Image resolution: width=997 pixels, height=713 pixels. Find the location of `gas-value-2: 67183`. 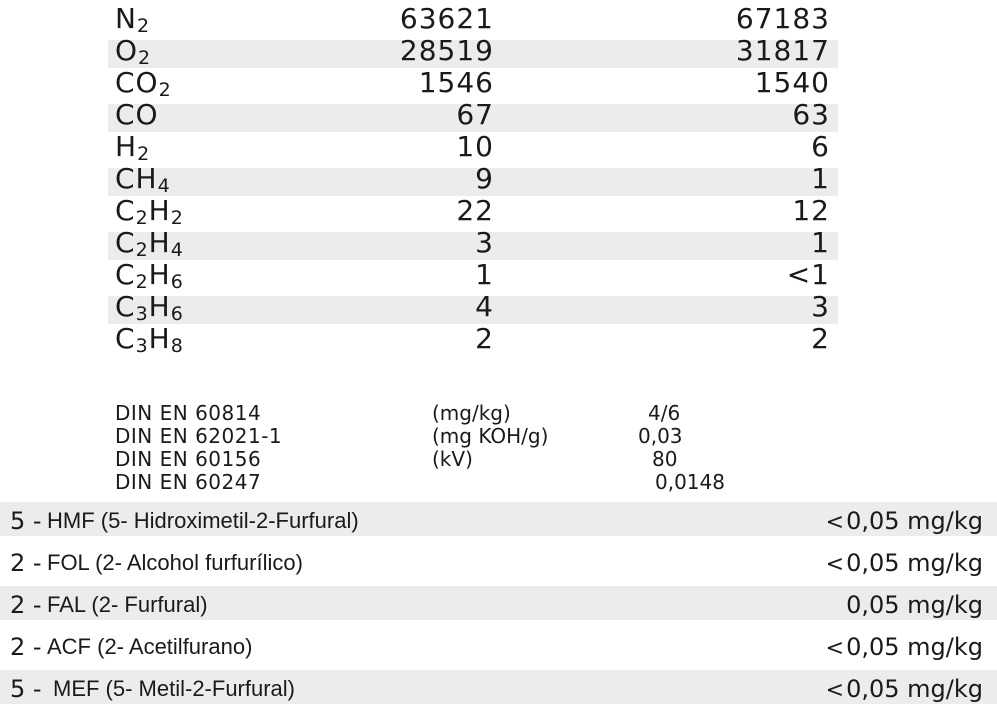

gas-value-2: 67183 is located at coordinates (782, 18).